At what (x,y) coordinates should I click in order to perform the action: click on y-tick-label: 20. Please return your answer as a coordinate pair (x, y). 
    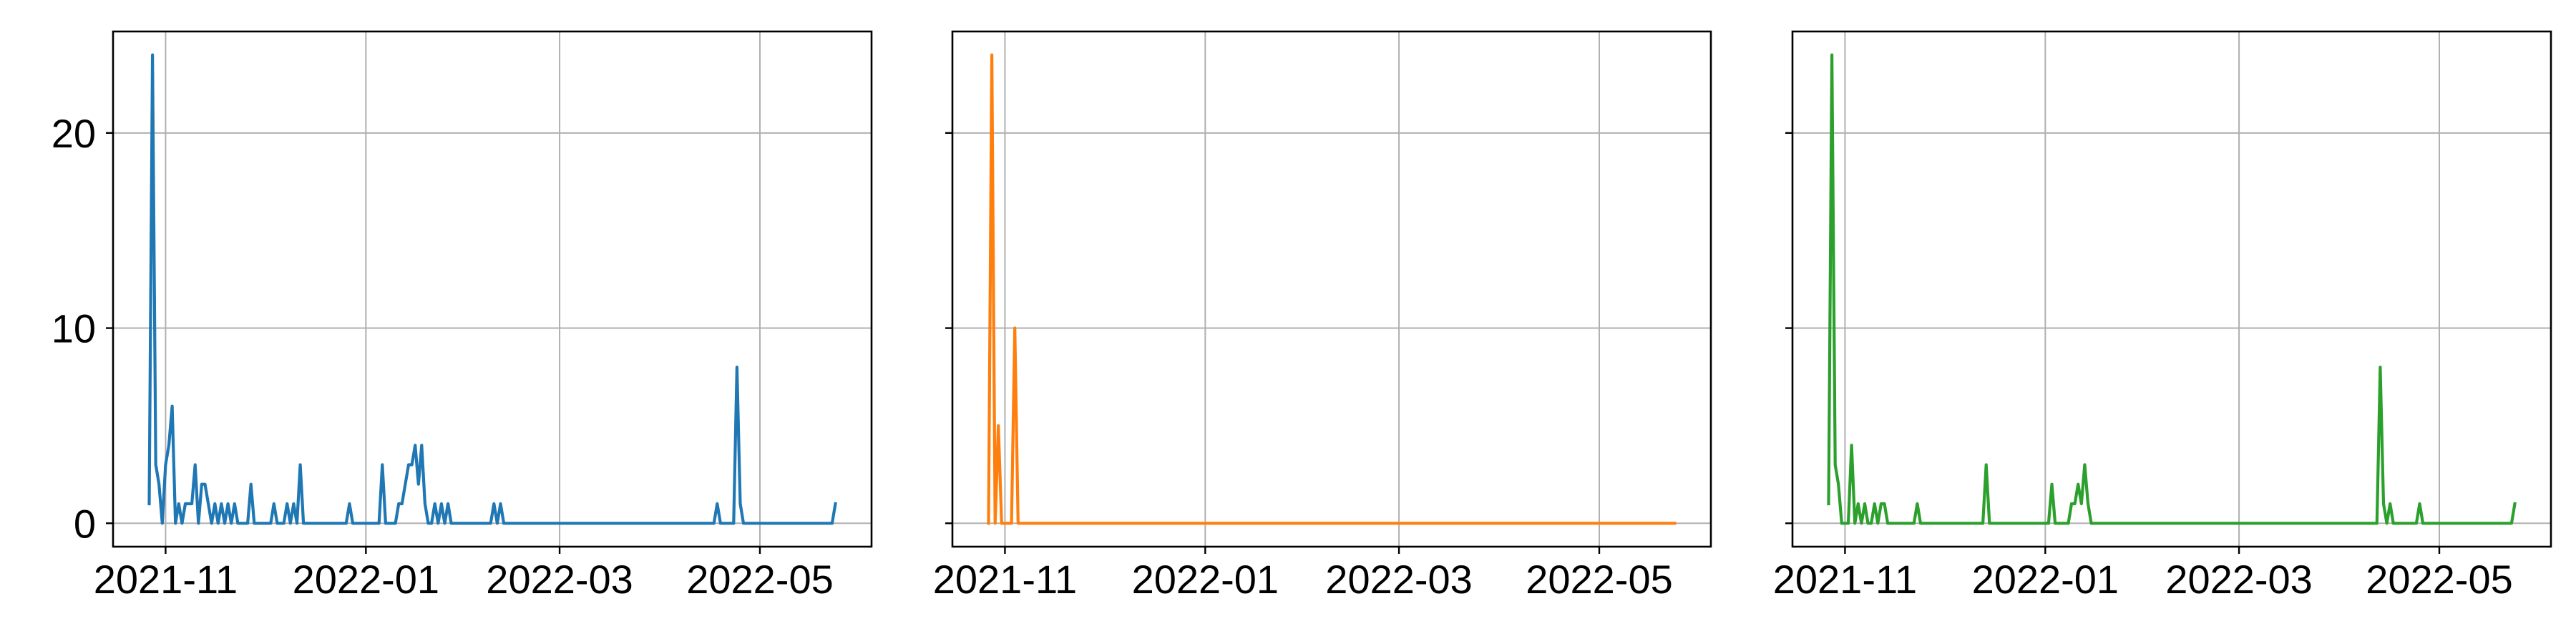
    Looking at the image, I should click on (74, 133).